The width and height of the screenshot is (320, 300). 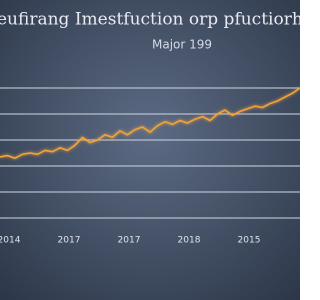 I want to click on x-tick-label: 2015, so click(x=249, y=241).